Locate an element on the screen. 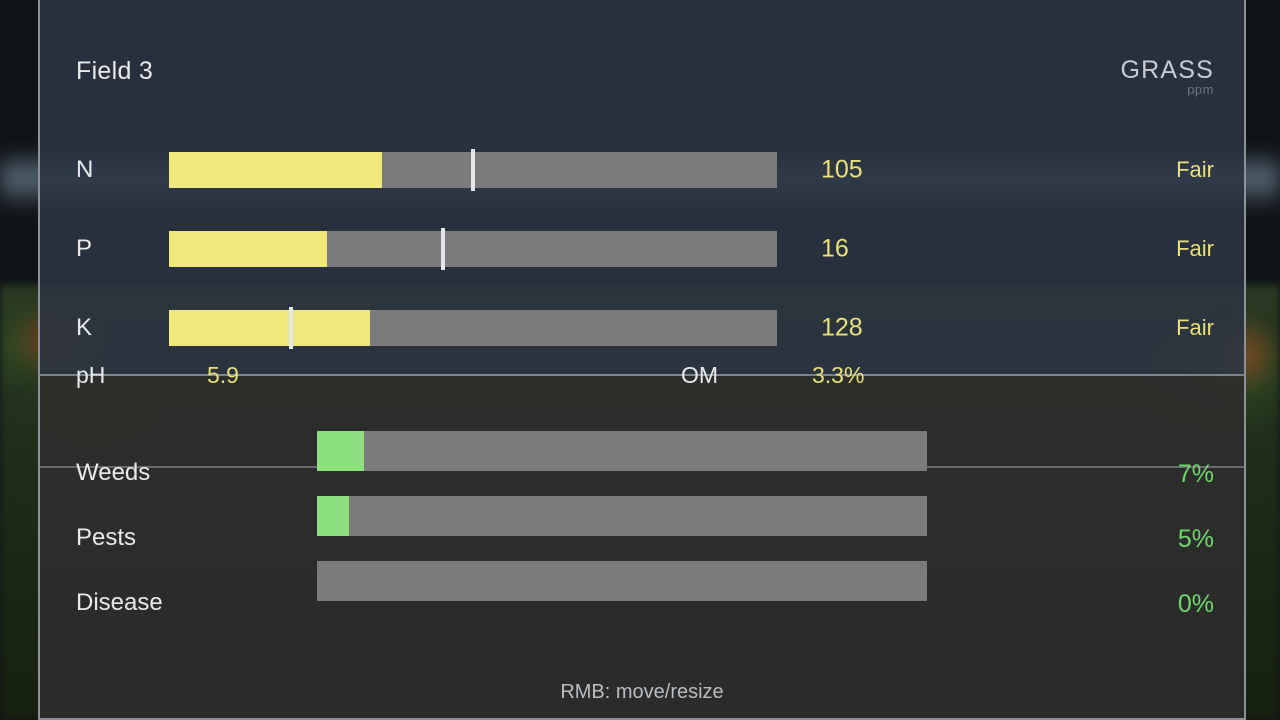 This screenshot has height=720, width=1280. nutrient-target-marker-n is located at coordinates (473, 170).